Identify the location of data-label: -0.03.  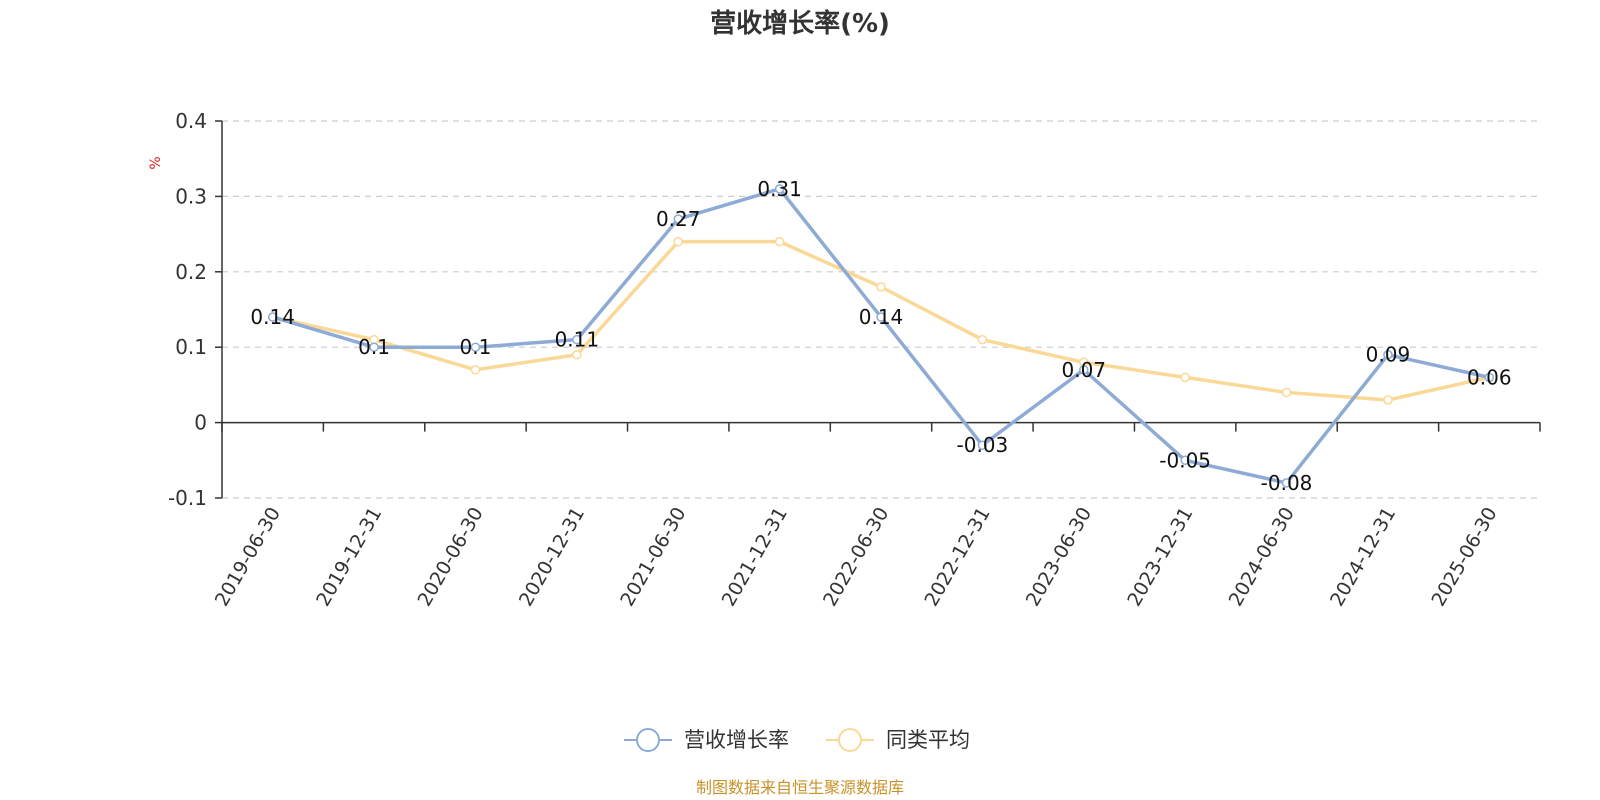
(983, 445).